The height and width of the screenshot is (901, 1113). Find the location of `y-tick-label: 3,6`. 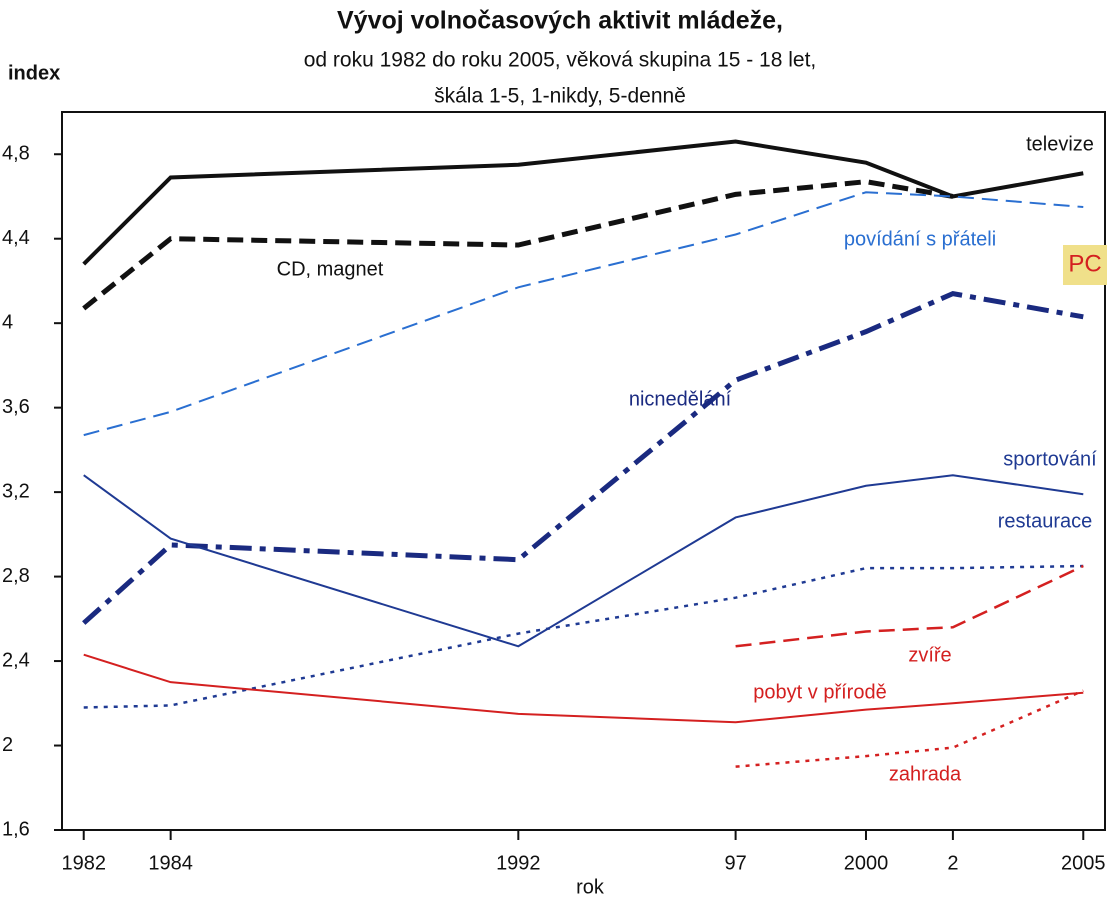

y-tick-label: 3,6 is located at coordinates (16, 407).